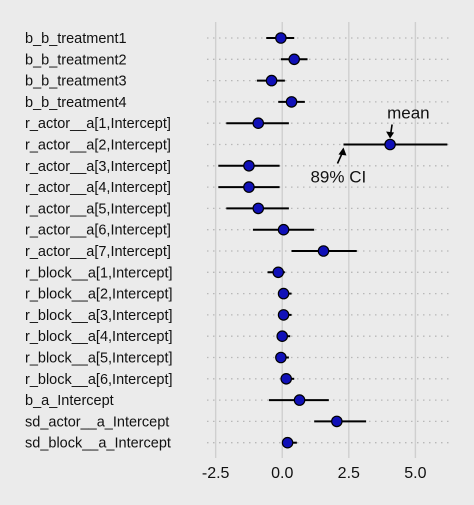 This screenshot has width=474, height=505. Describe the element at coordinates (369, 145) in the screenshot. I see `annotations: mean 89% CI` at that location.